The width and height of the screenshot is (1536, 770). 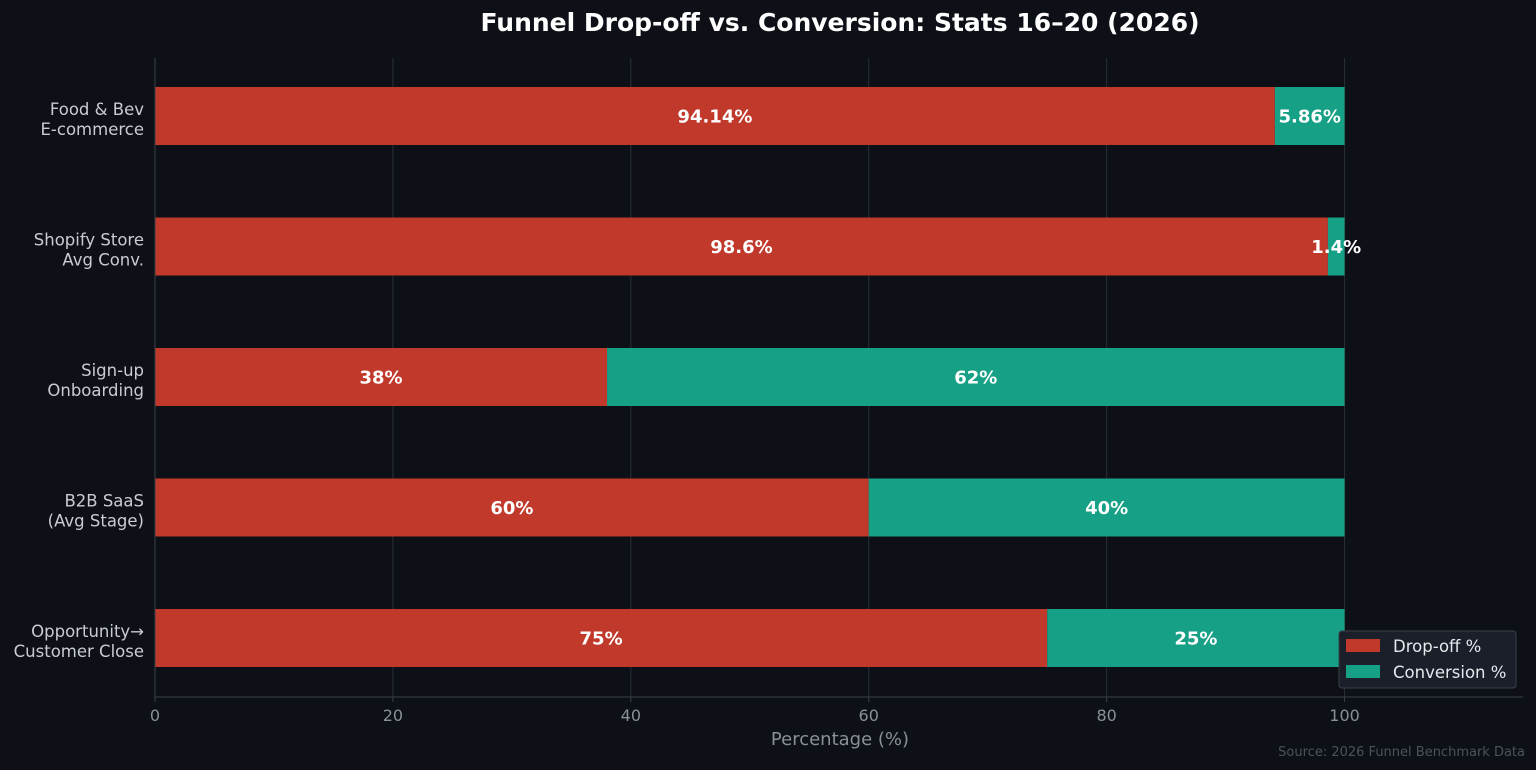 I want to click on category-label-0: Food & Bev E-commerce, so click(x=93, y=119).